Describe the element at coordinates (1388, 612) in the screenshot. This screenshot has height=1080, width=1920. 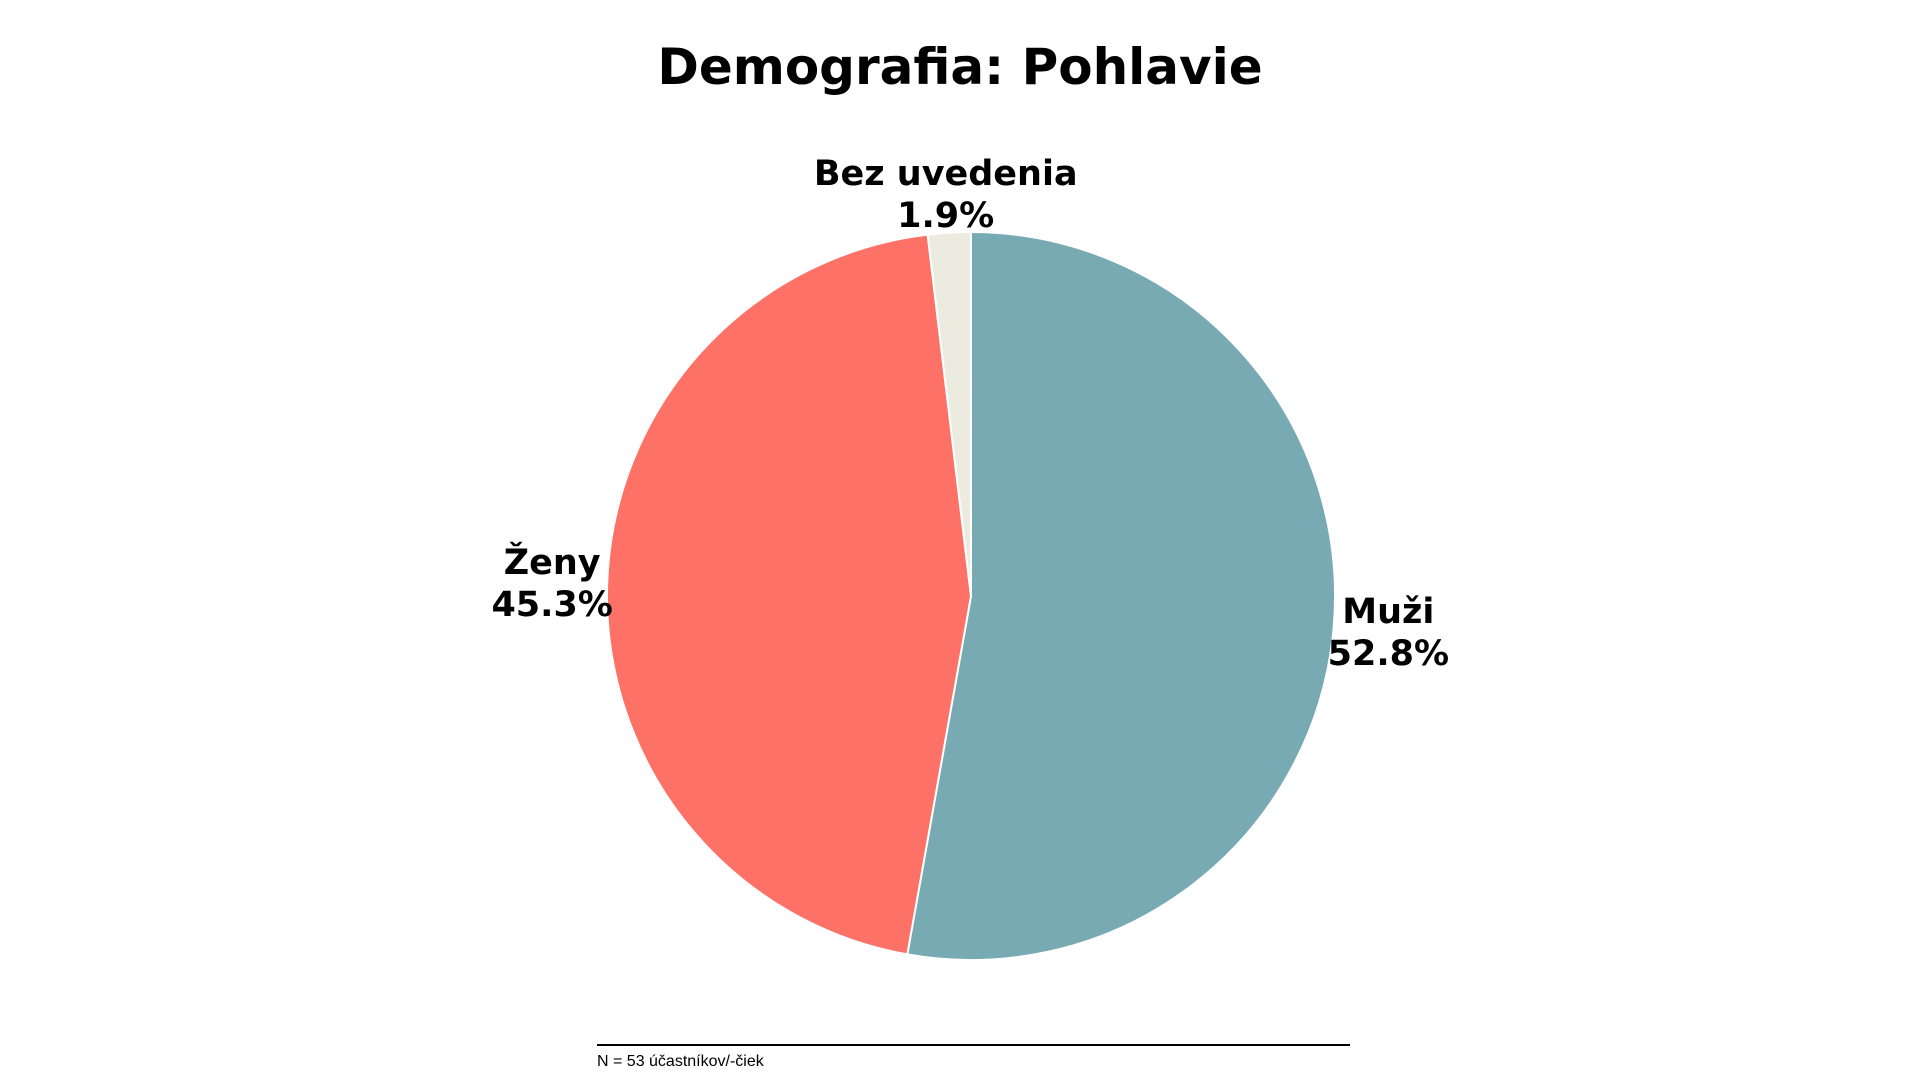
I see `slice-label-muzi: Muži` at that location.